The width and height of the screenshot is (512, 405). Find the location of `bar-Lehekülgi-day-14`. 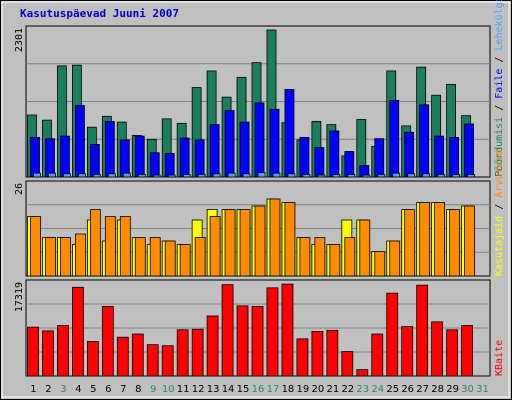

bar-Lehekülgi-day-14 is located at coordinates (231, 175).